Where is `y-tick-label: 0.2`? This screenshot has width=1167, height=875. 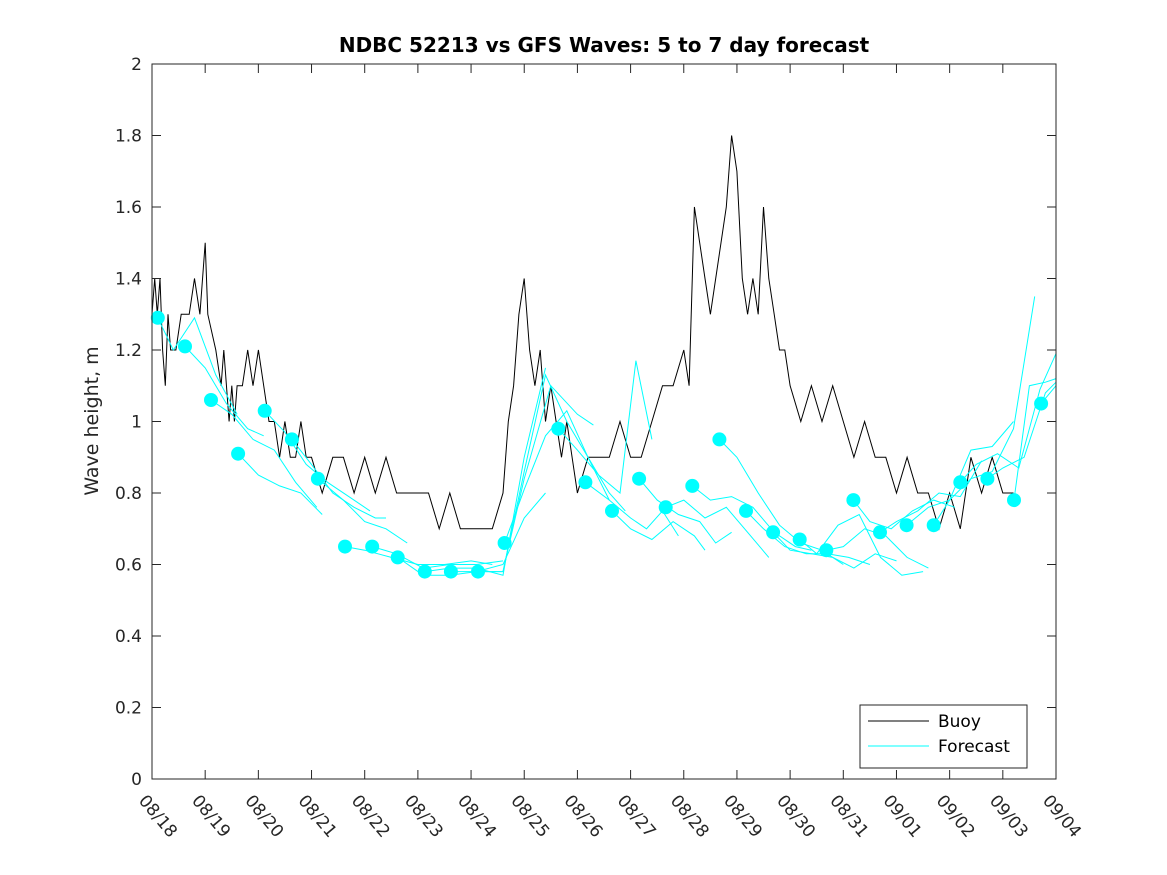 y-tick-label: 0.2 is located at coordinates (128, 709).